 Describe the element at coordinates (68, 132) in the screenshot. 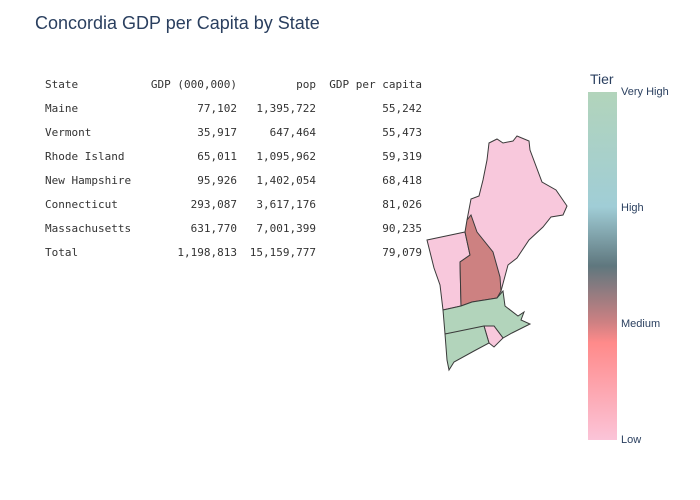

I see `cell-state: Vermont` at that location.